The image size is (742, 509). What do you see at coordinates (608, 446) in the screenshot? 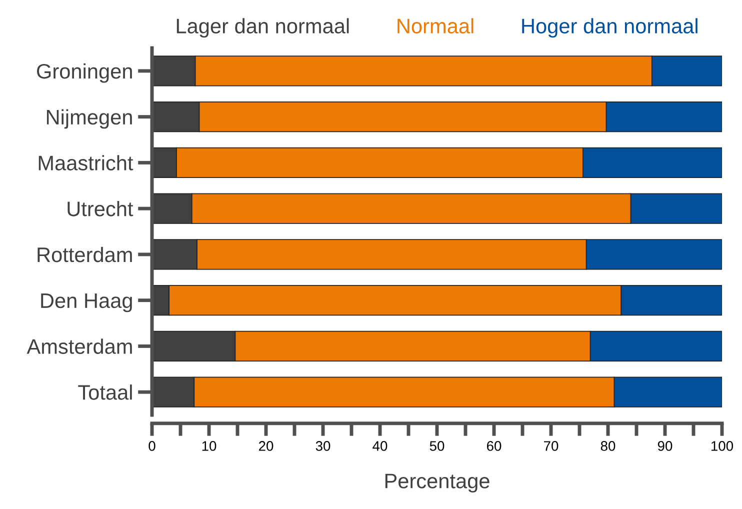
I see `x-tick-label: 80` at bounding box center [608, 446].